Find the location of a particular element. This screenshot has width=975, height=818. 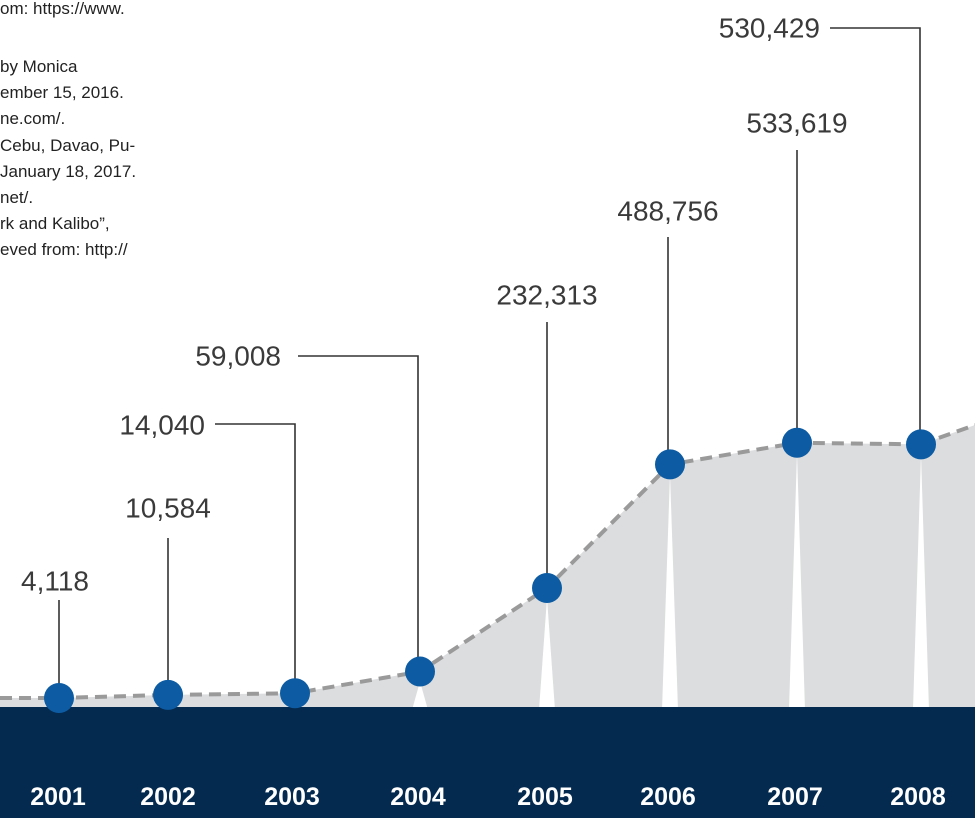

year-label: 2007 is located at coordinates (795, 797).